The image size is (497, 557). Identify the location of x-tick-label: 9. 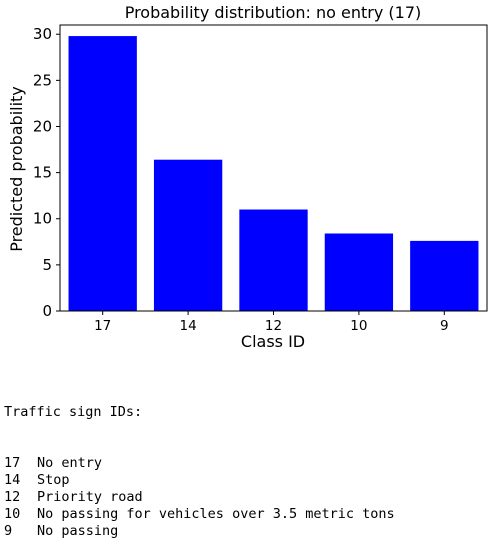
(444, 326).